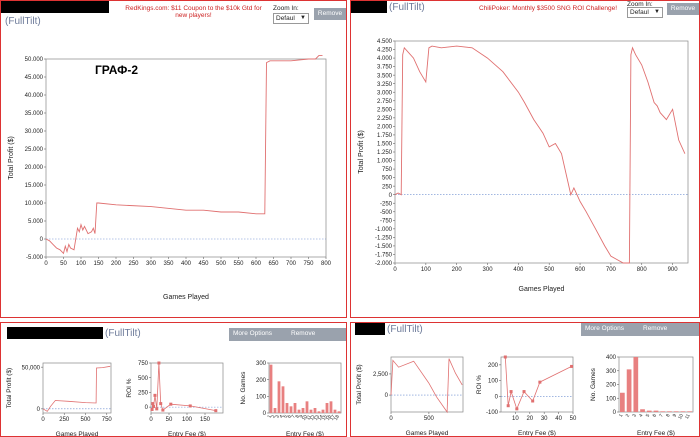  Describe the element at coordinates (558, 419) in the screenshot. I see `x-tick-label: 40` at that location.